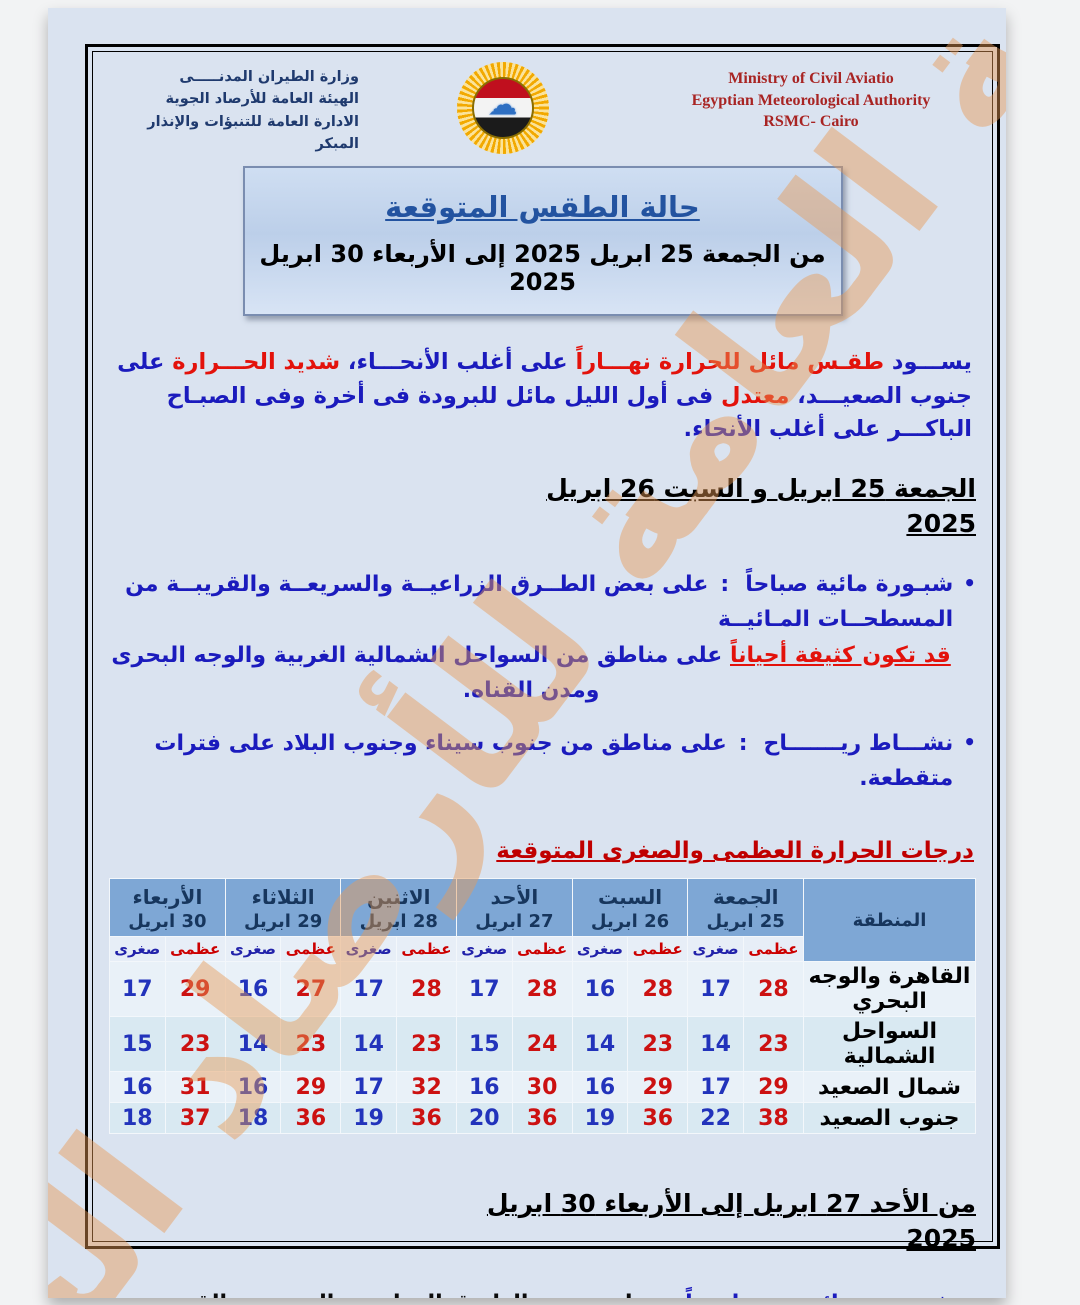 This screenshot has width=1080, height=1305. I want to click on day-header-wednesday: الأربعاء 30 ابريل, so click(167, 908).